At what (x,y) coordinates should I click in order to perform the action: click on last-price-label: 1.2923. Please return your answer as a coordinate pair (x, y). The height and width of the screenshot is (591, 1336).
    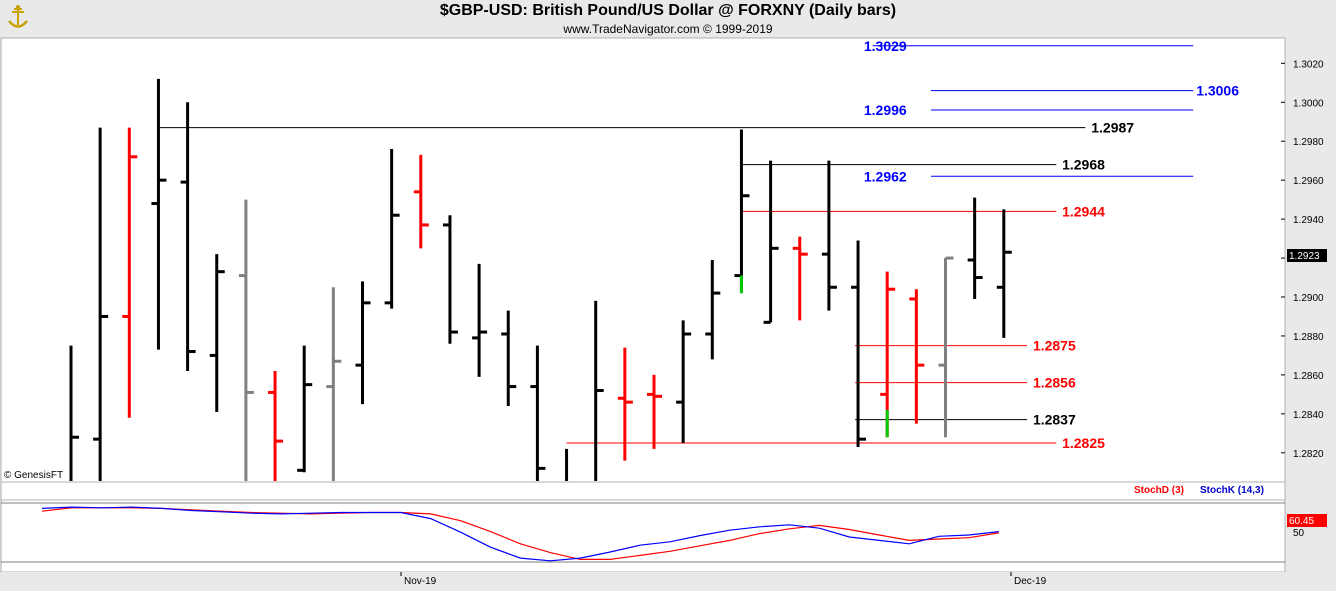
    Looking at the image, I should click on (1304, 256).